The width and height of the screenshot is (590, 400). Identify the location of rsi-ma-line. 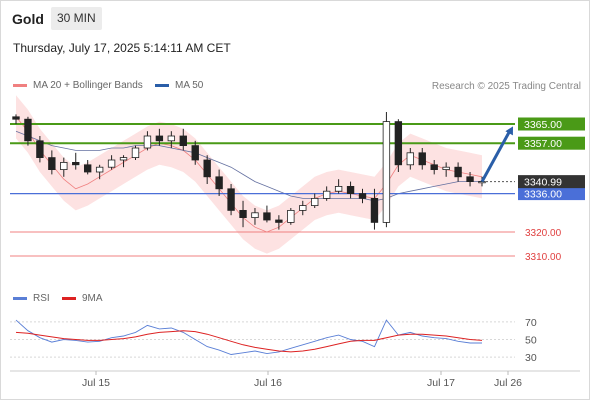
(249, 341).